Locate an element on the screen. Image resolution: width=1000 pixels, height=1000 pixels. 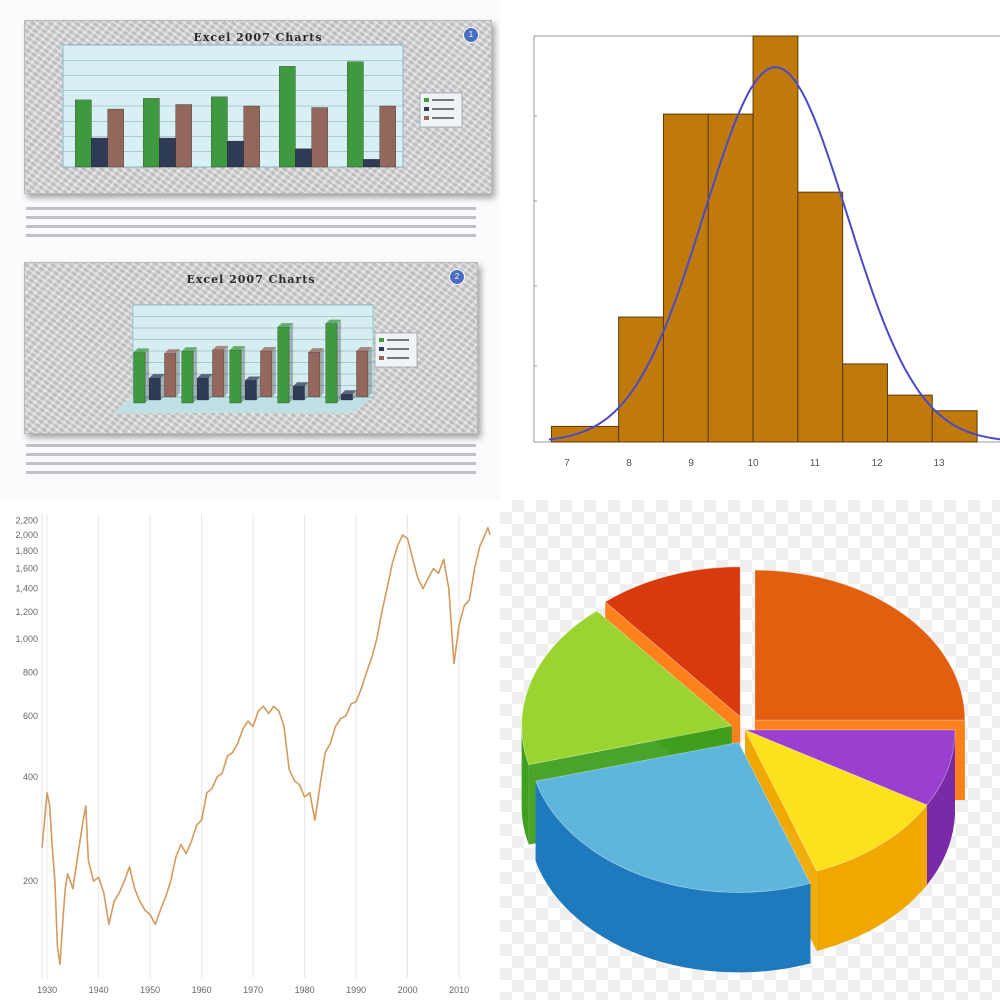
bar-chart-2d is located at coordinates (262, 106).